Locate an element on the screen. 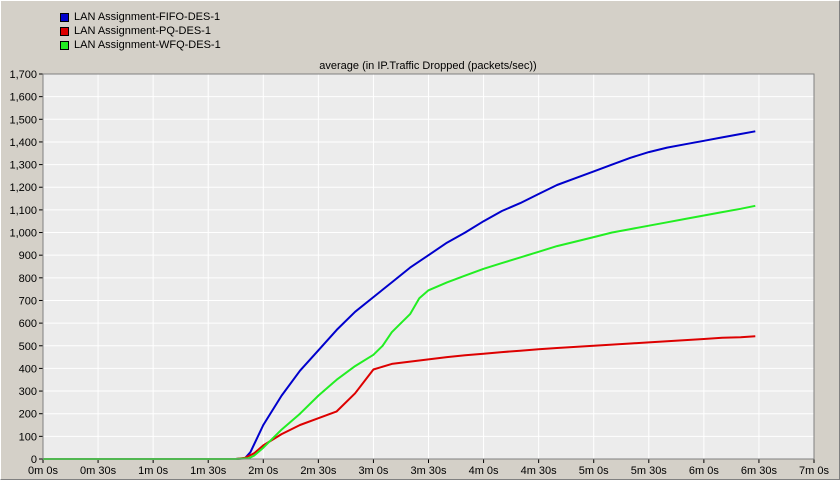 The width and height of the screenshot is (840, 480). y-tick-label: 500 is located at coordinates (28, 347).